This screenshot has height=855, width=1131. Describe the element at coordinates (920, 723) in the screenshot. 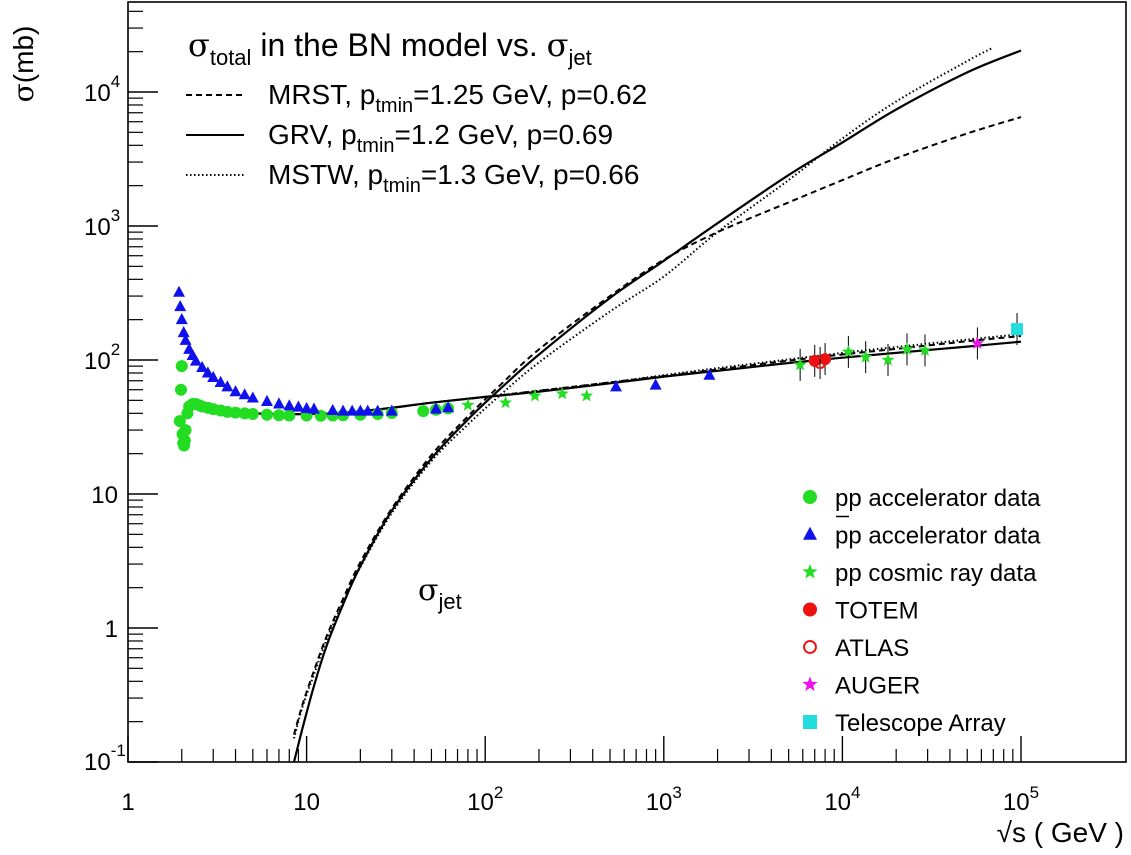

I see `data-legend-label: Telescope Array` at that location.